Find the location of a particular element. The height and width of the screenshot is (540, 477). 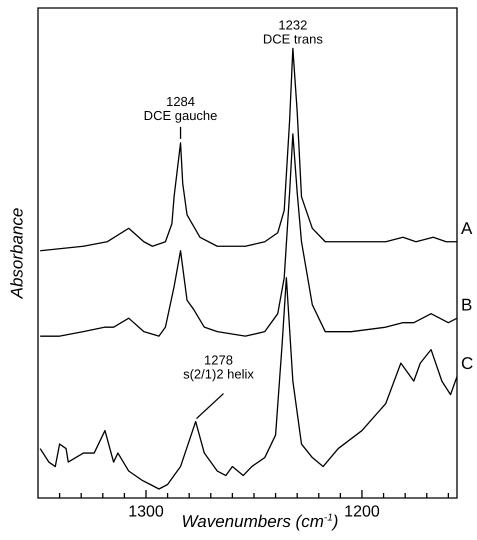

series-label: C is located at coordinates (467, 363).